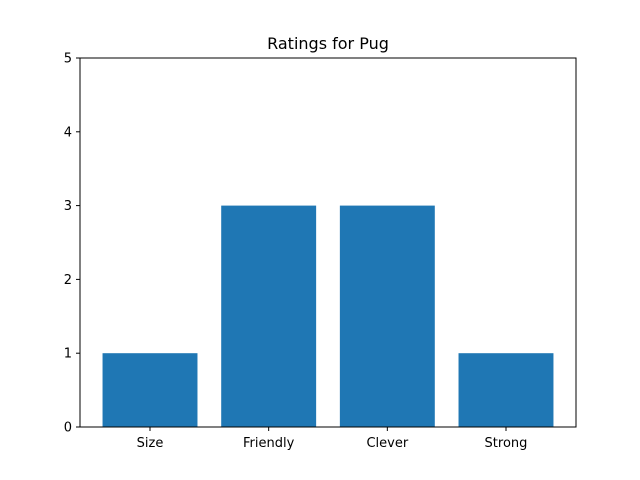  Describe the element at coordinates (387, 316) in the screenshot. I see `bar-clever` at that location.